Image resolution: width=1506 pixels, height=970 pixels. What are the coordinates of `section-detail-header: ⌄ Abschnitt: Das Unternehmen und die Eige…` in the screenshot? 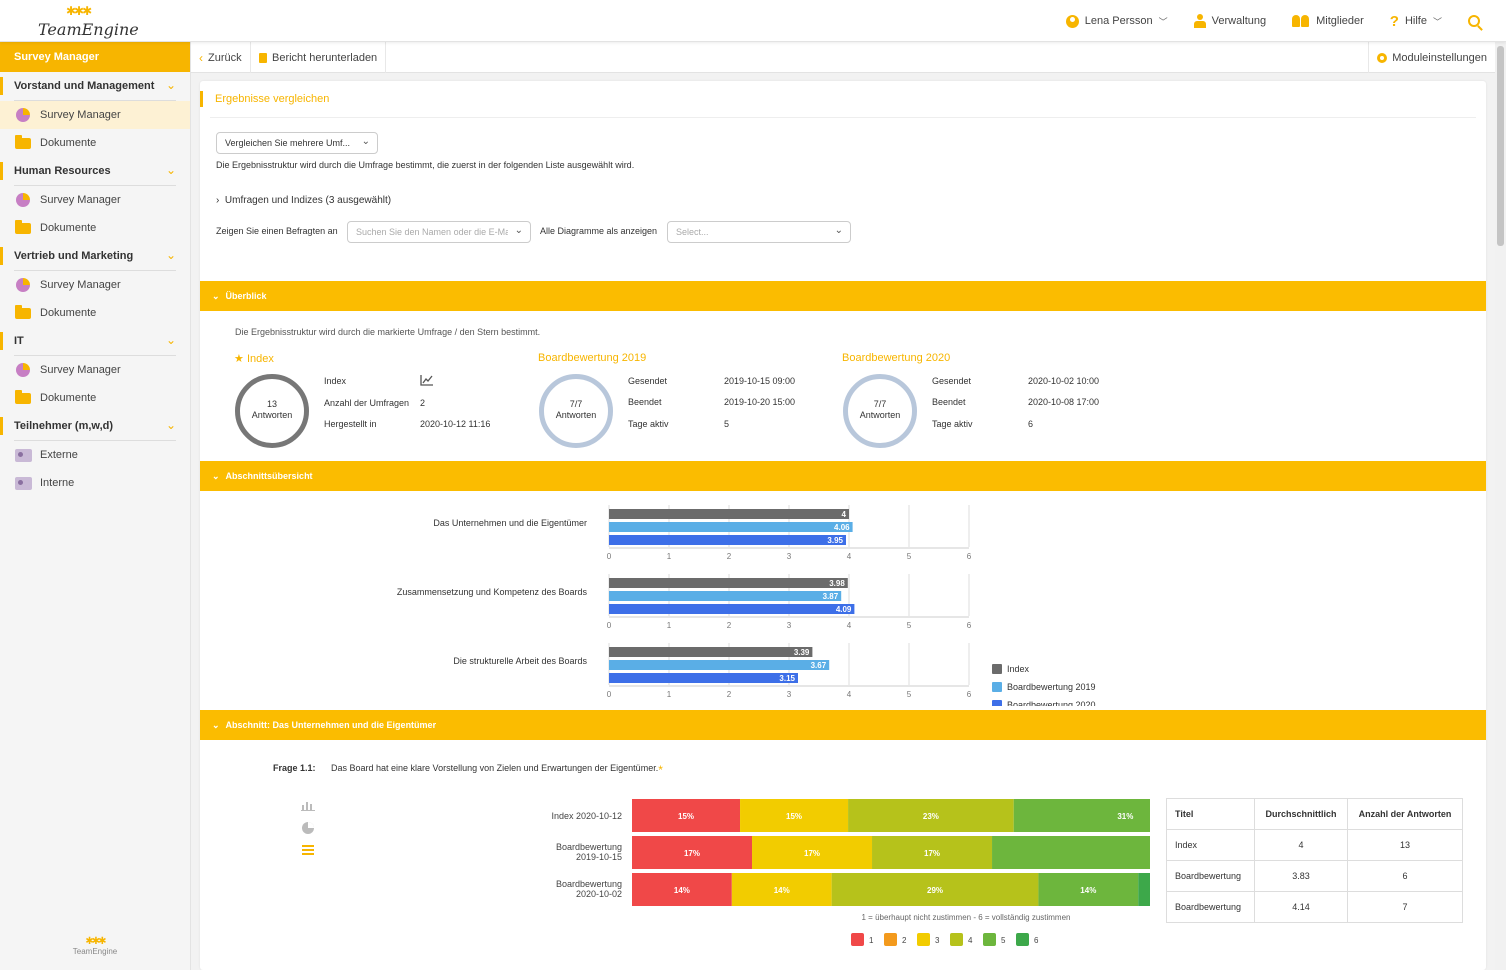 It's located at (843, 725).